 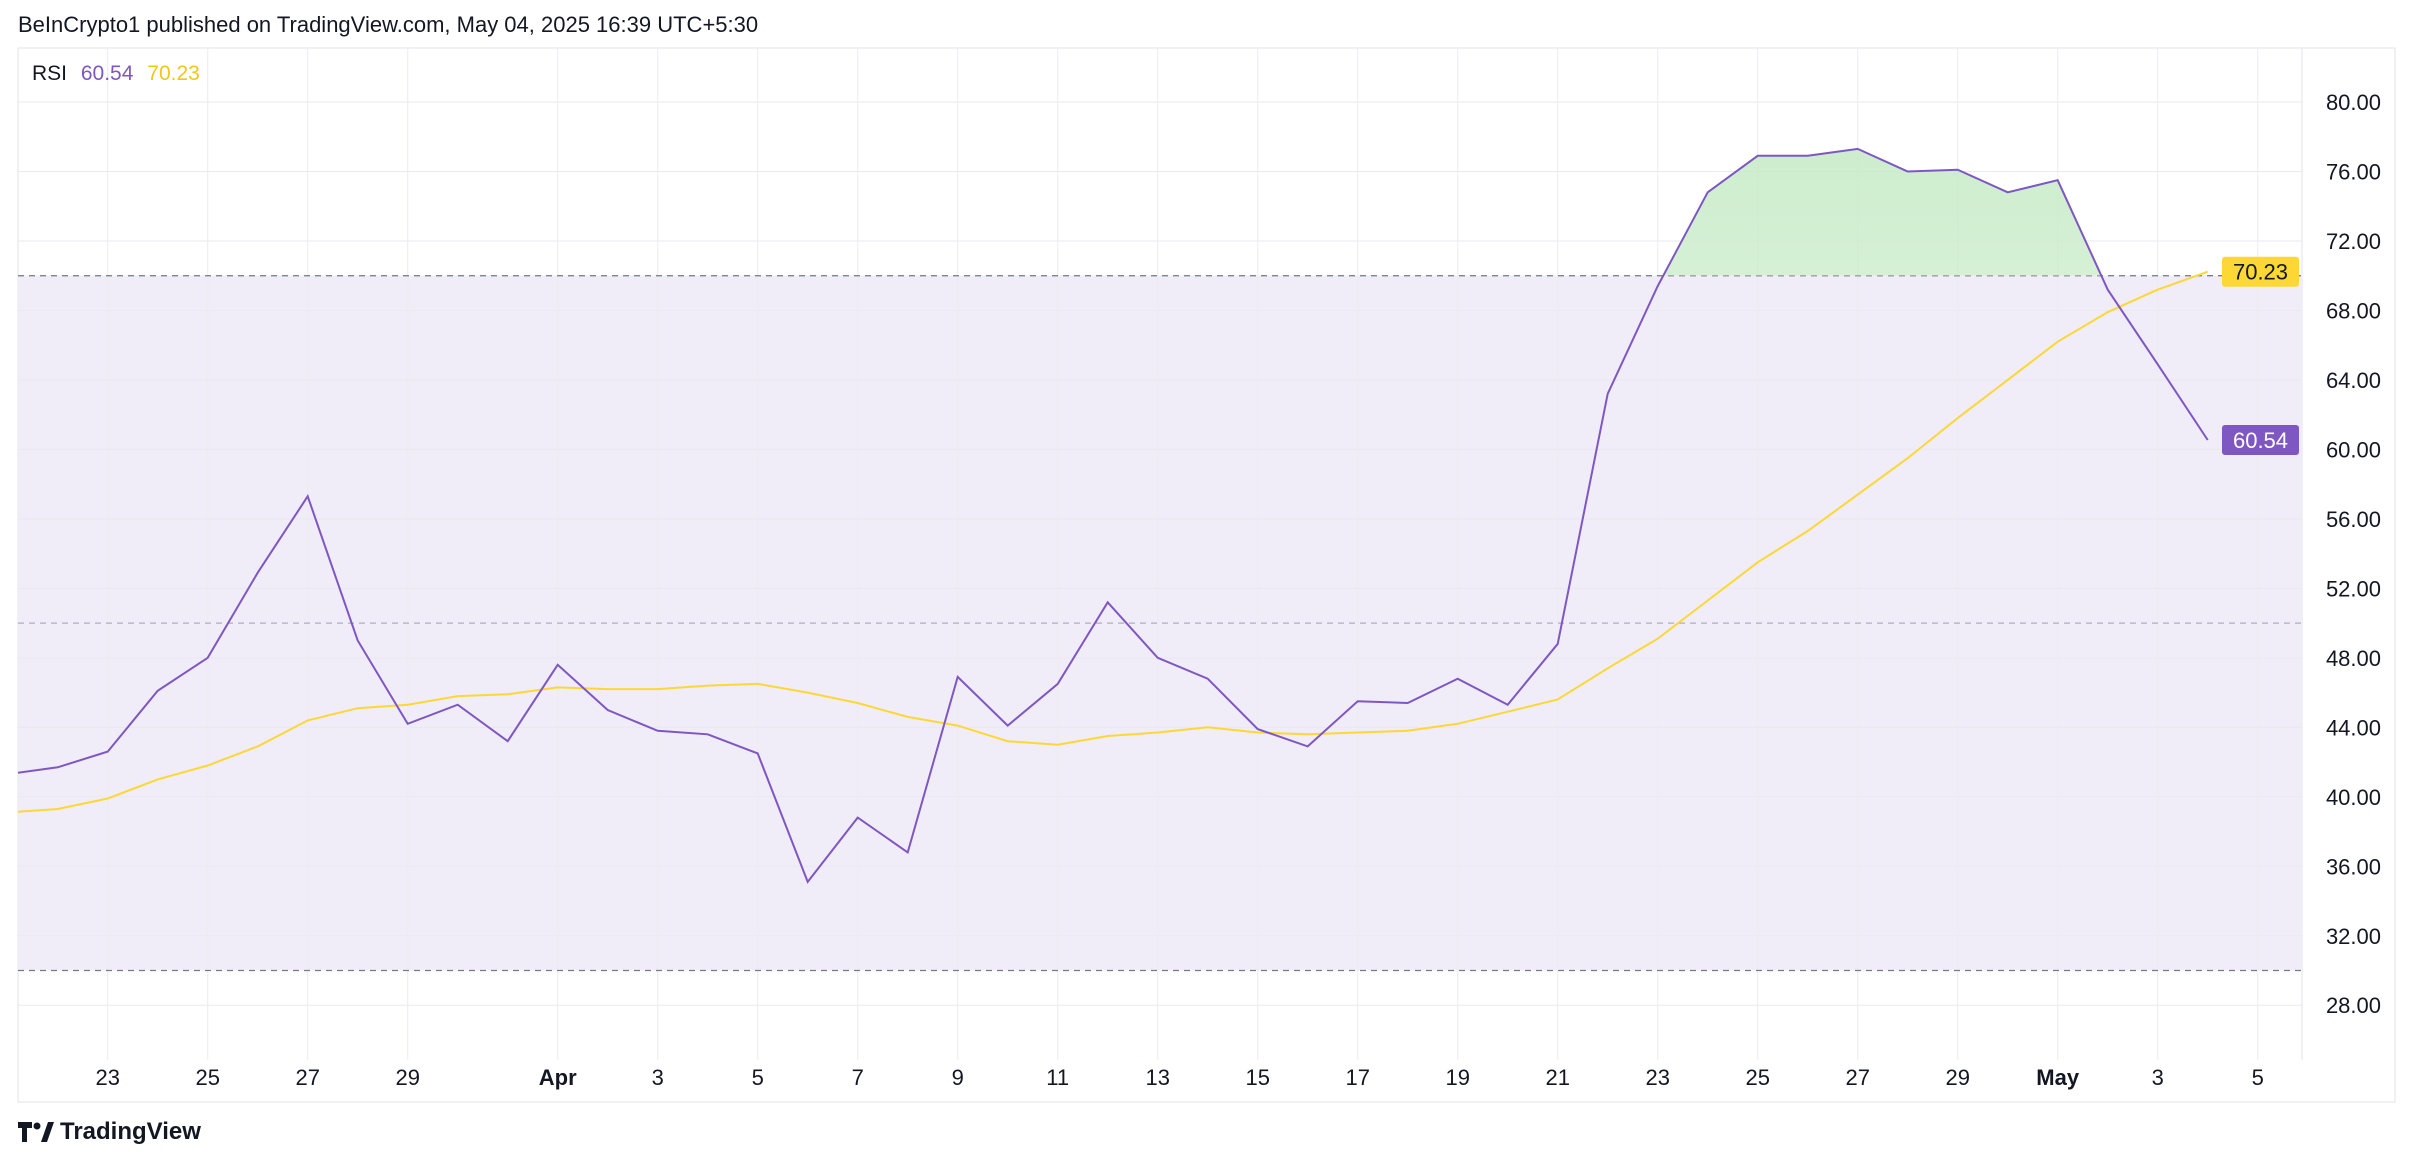 What do you see at coordinates (1057, 1077) in the screenshot?
I see `x-tick-label: 11` at bounding box center [1057, 1077].